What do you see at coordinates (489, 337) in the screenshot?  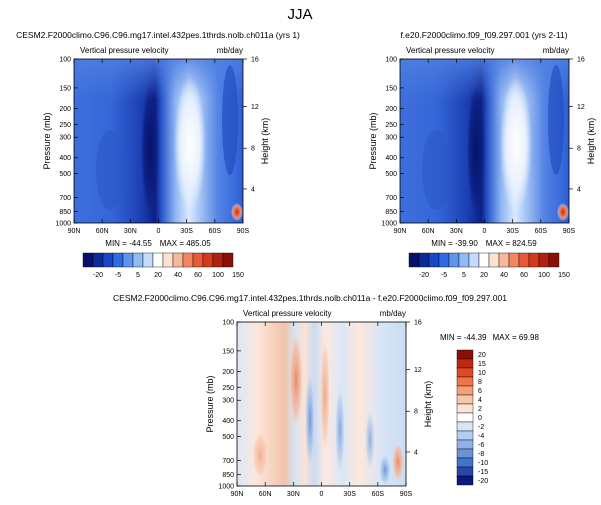 I see `min-max-label: MIN = -44.39 MAX = 69.98` at bounding box center [489, 337].